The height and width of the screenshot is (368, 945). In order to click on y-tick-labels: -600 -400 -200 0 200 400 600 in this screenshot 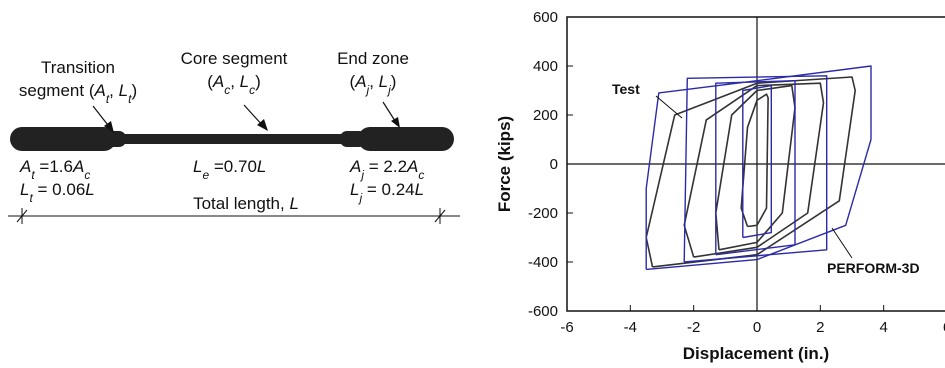, I will do `click(550, 164)`.